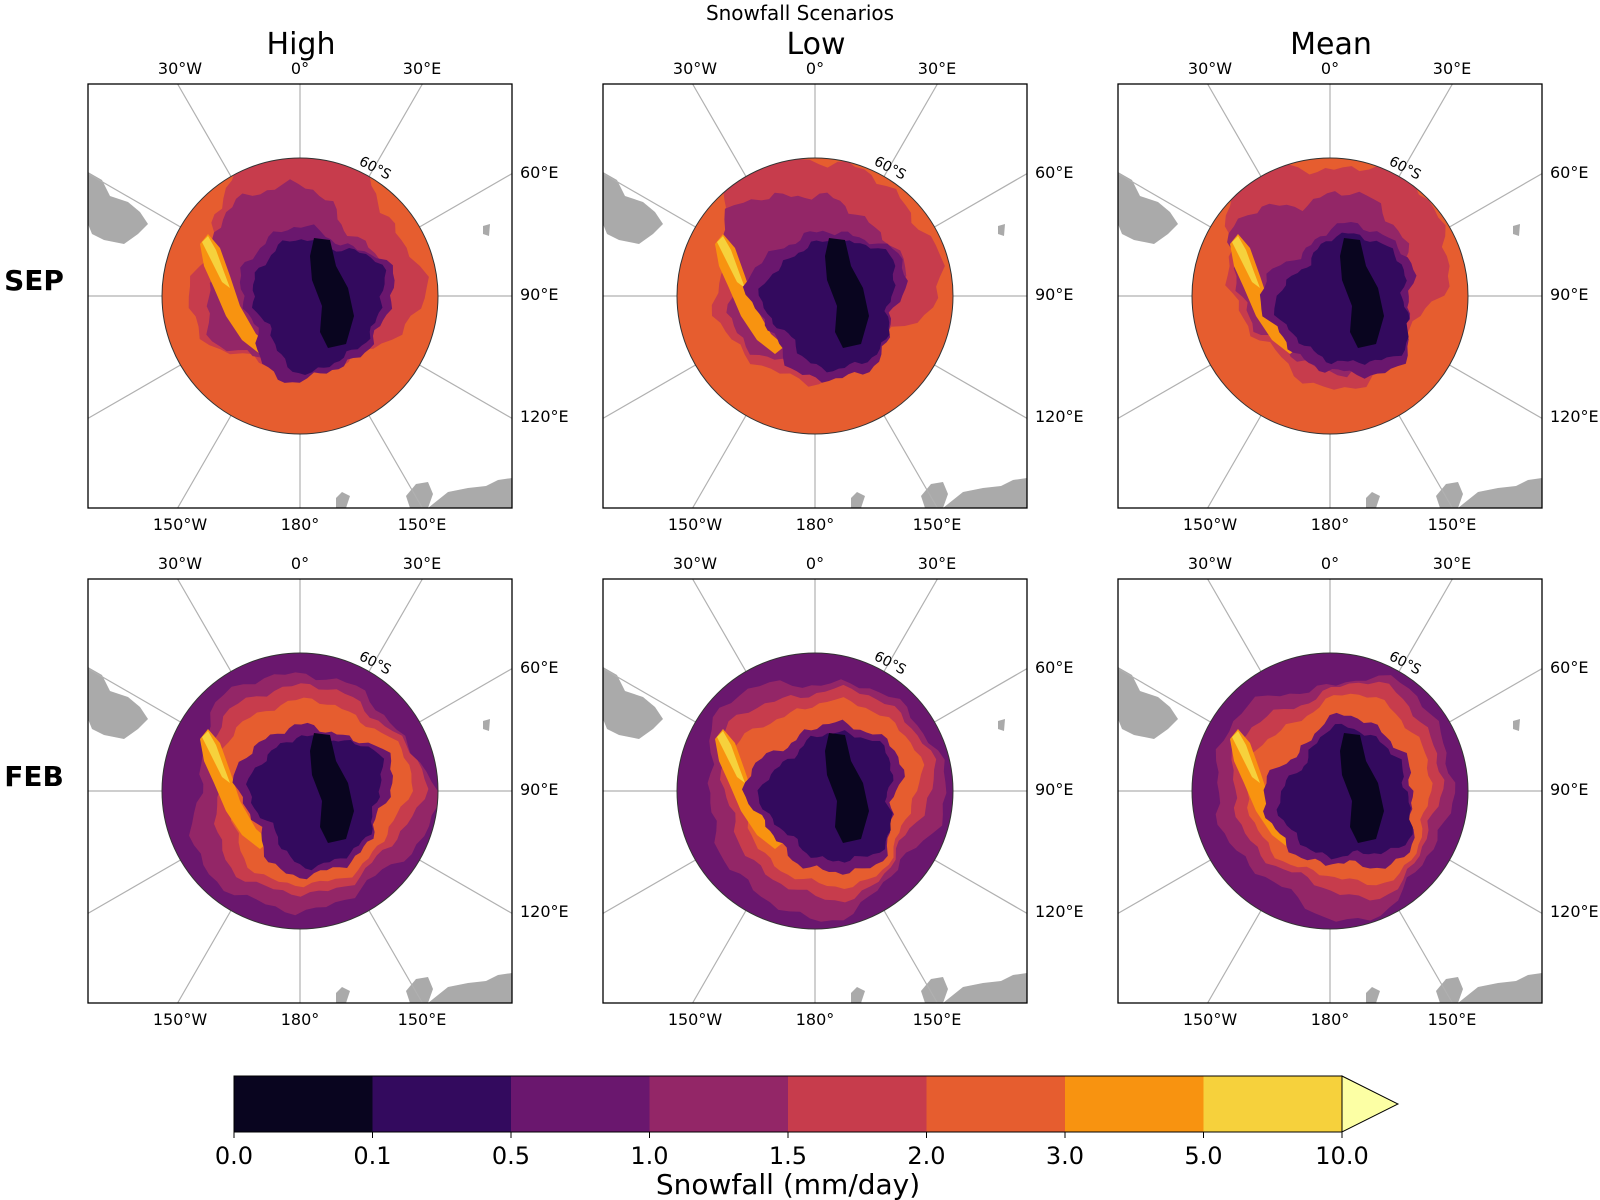  What do you see at coordinates (511, 1156) in the screenshot?
I see `colorbar-tick-label: 0.5` at bounding box center [511, 1156].